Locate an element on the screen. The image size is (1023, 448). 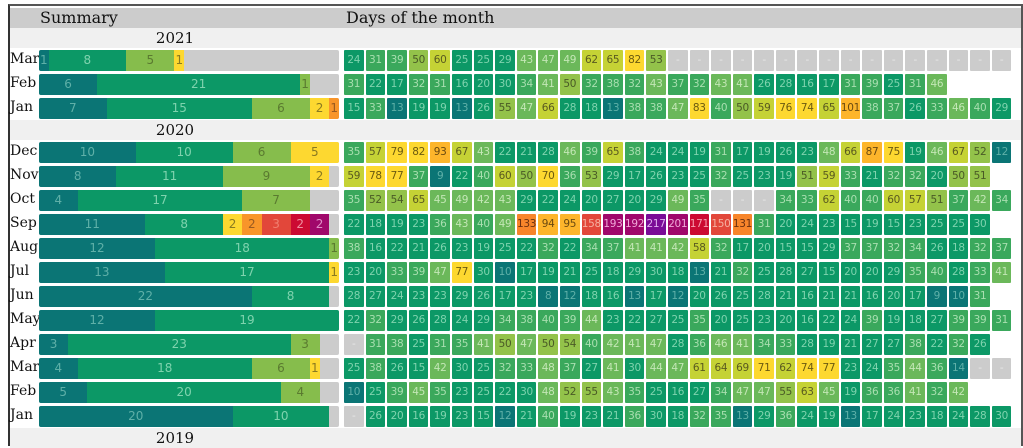
day-cell: 46 is located at coordinates (937, 152).